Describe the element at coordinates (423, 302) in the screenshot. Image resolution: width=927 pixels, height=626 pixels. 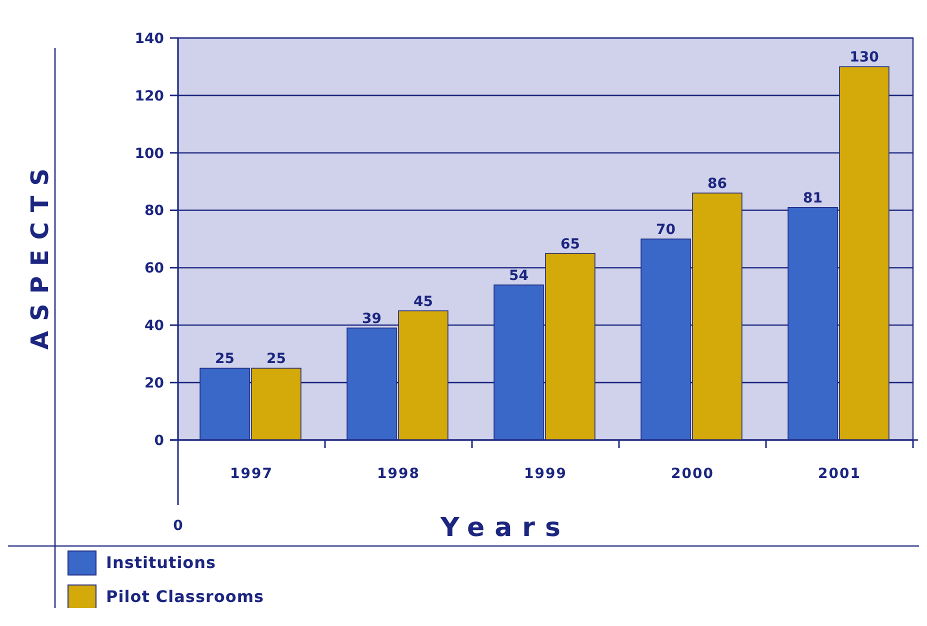
I see `data-label: 45` at that location.